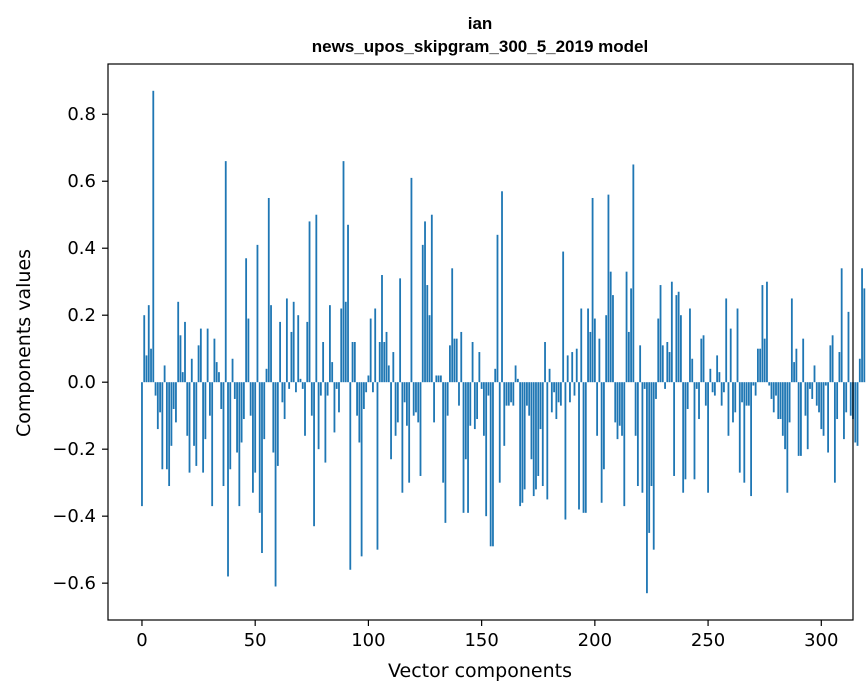 The image size is (867, 700). I want to click on y-tick-label: 0.6, so click(81, 181).